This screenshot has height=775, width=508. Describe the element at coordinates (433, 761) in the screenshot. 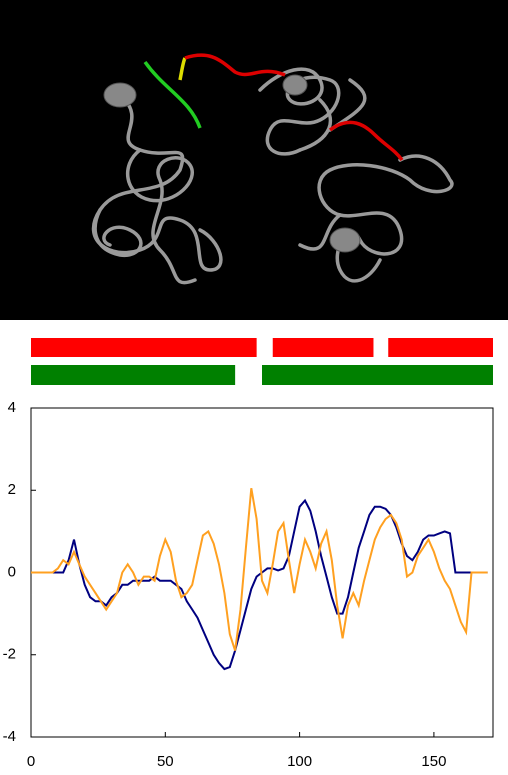

I see `x-tick-label: 150` at that location.